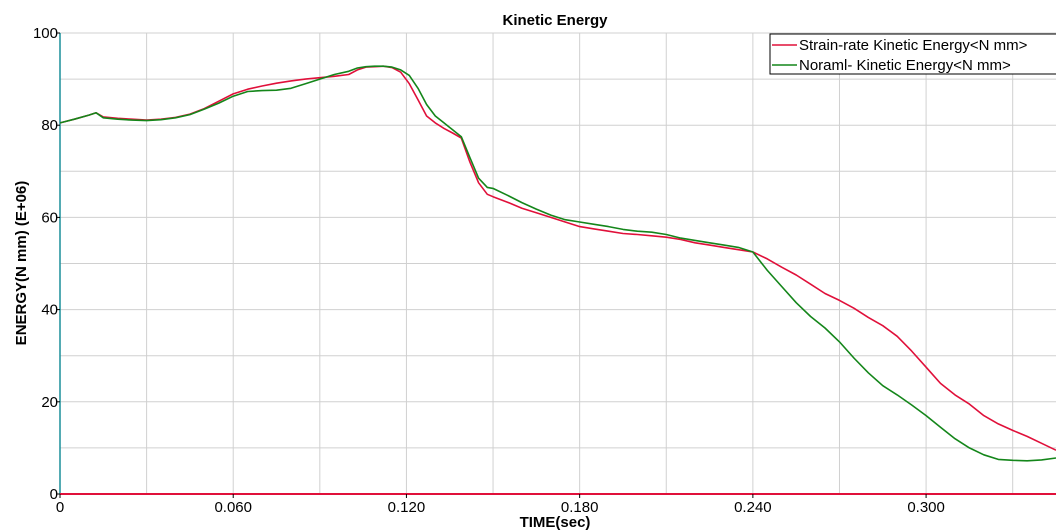 The image size is (1056, 530). Describe the element at coordinates (49, 217) in the screenshot. I see `y-tick-label: 60` at that location.